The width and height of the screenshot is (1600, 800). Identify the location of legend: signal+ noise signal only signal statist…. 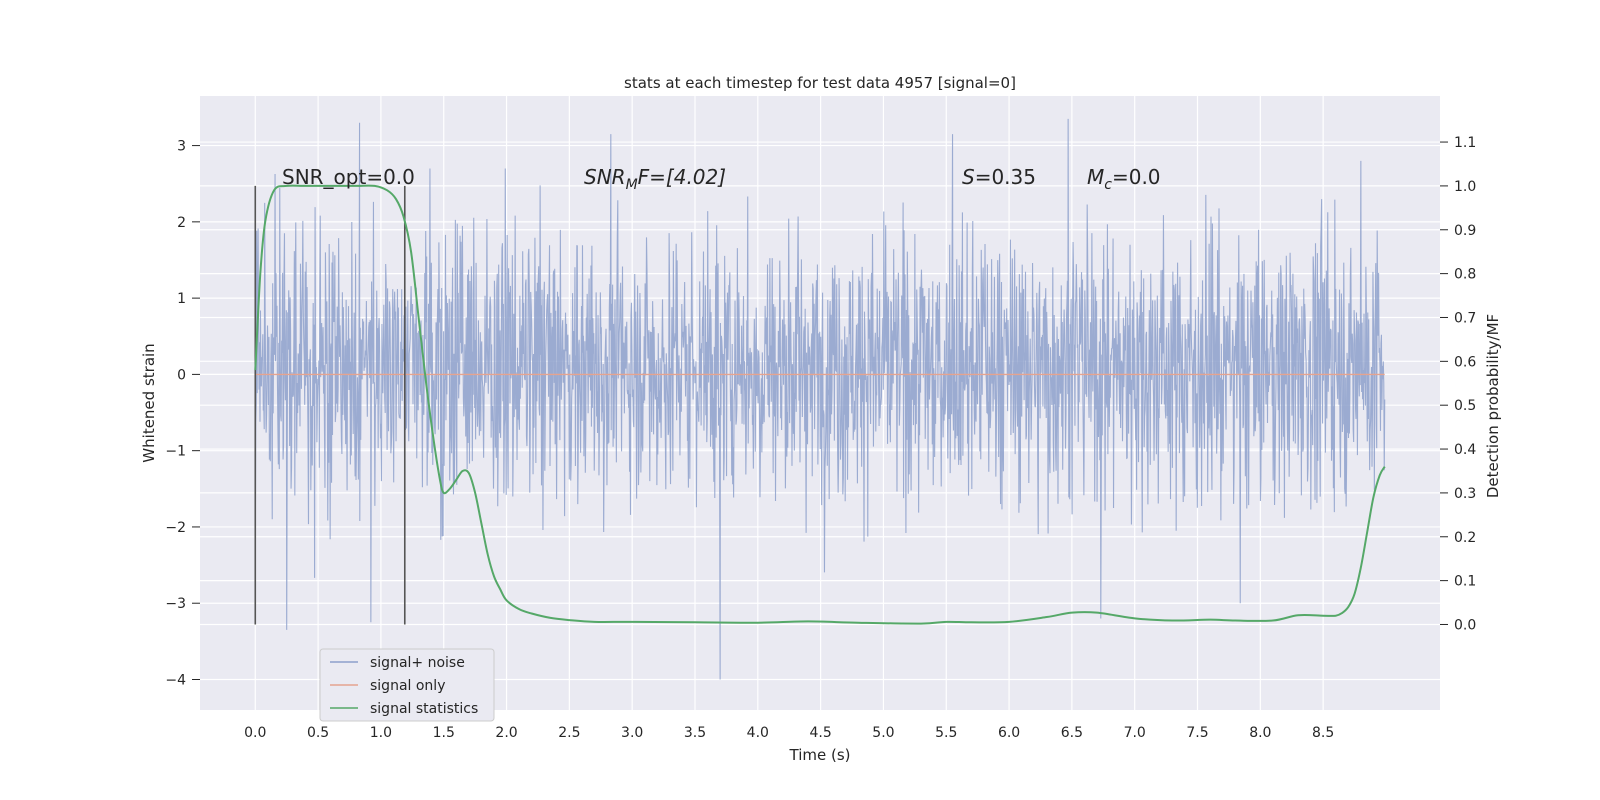
(407, 685).